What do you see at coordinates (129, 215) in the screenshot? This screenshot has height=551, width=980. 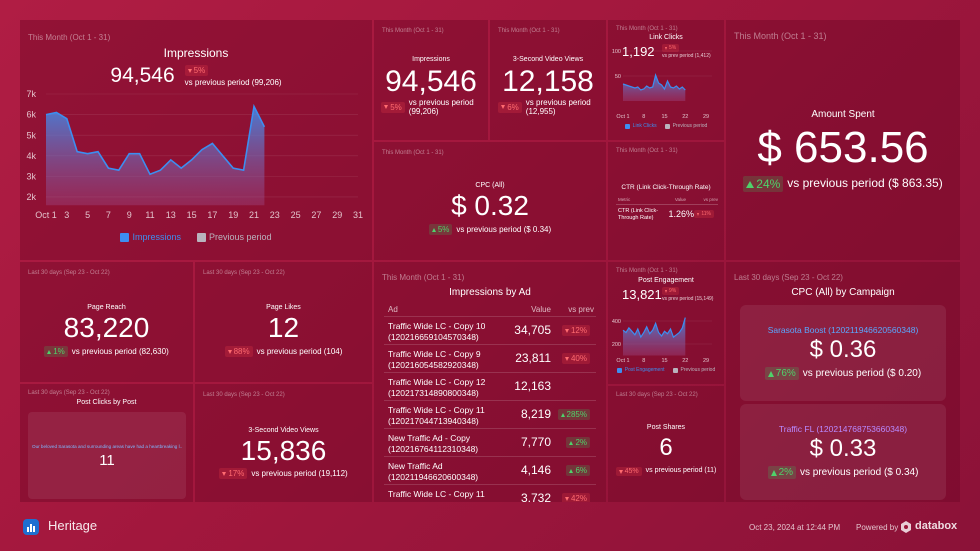 I see `x-tick-label: 9` at bounding box center [129, 215].